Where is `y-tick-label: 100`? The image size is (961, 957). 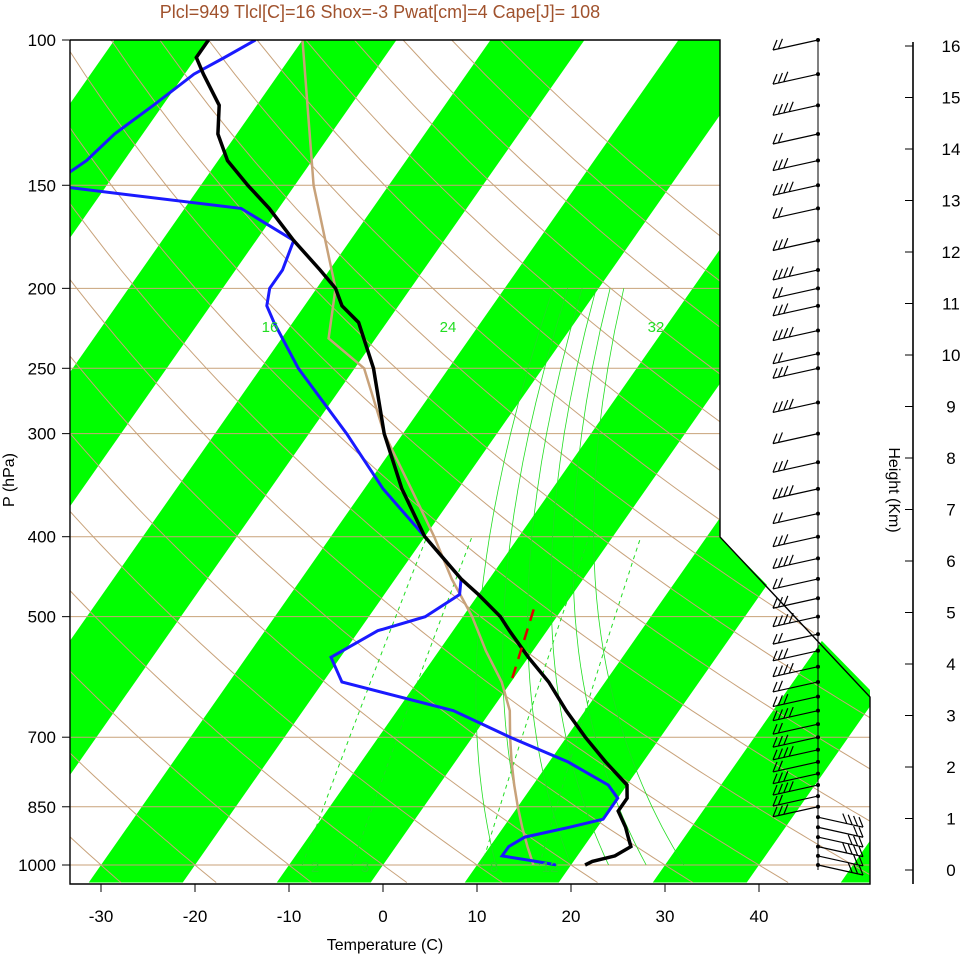
y-tick-label: 100 is located at coordinates (42, 40).